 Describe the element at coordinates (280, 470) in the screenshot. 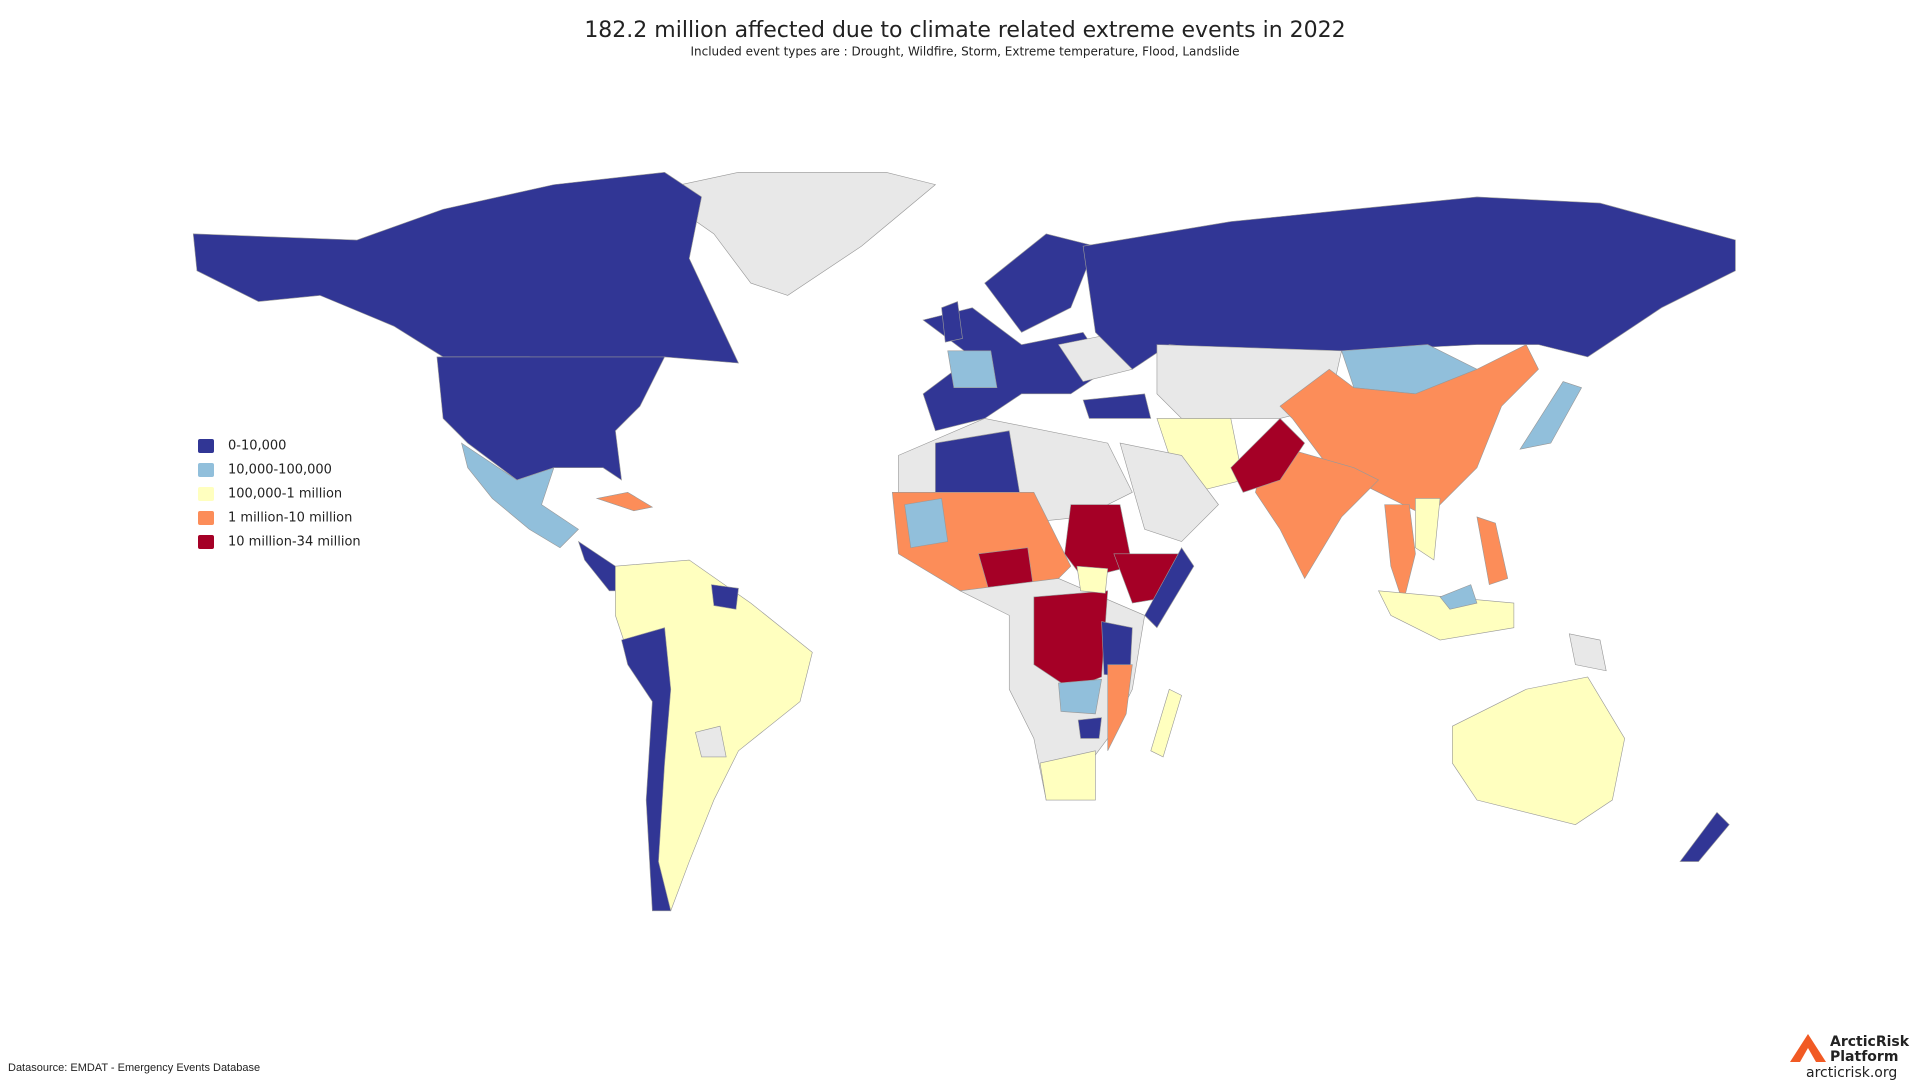

I see `legend-label: 10,000-100,000` at that location.